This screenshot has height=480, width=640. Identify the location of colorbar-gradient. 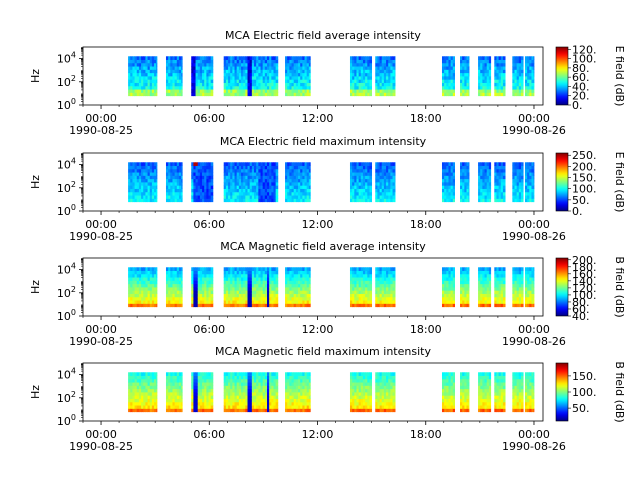
(562, 182).